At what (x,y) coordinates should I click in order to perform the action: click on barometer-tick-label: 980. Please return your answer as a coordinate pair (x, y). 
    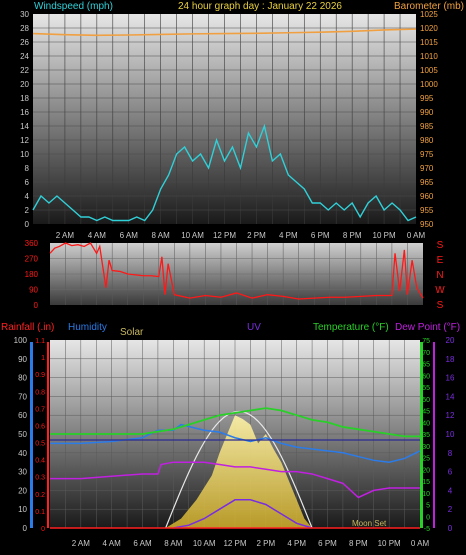
    Looking at the image, I should click on (427, 140).